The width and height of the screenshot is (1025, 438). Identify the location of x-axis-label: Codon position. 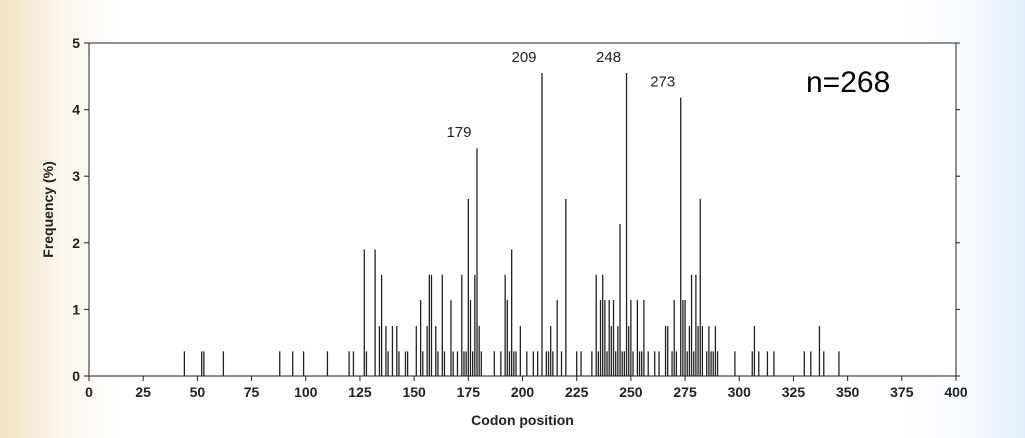
(522, 420).